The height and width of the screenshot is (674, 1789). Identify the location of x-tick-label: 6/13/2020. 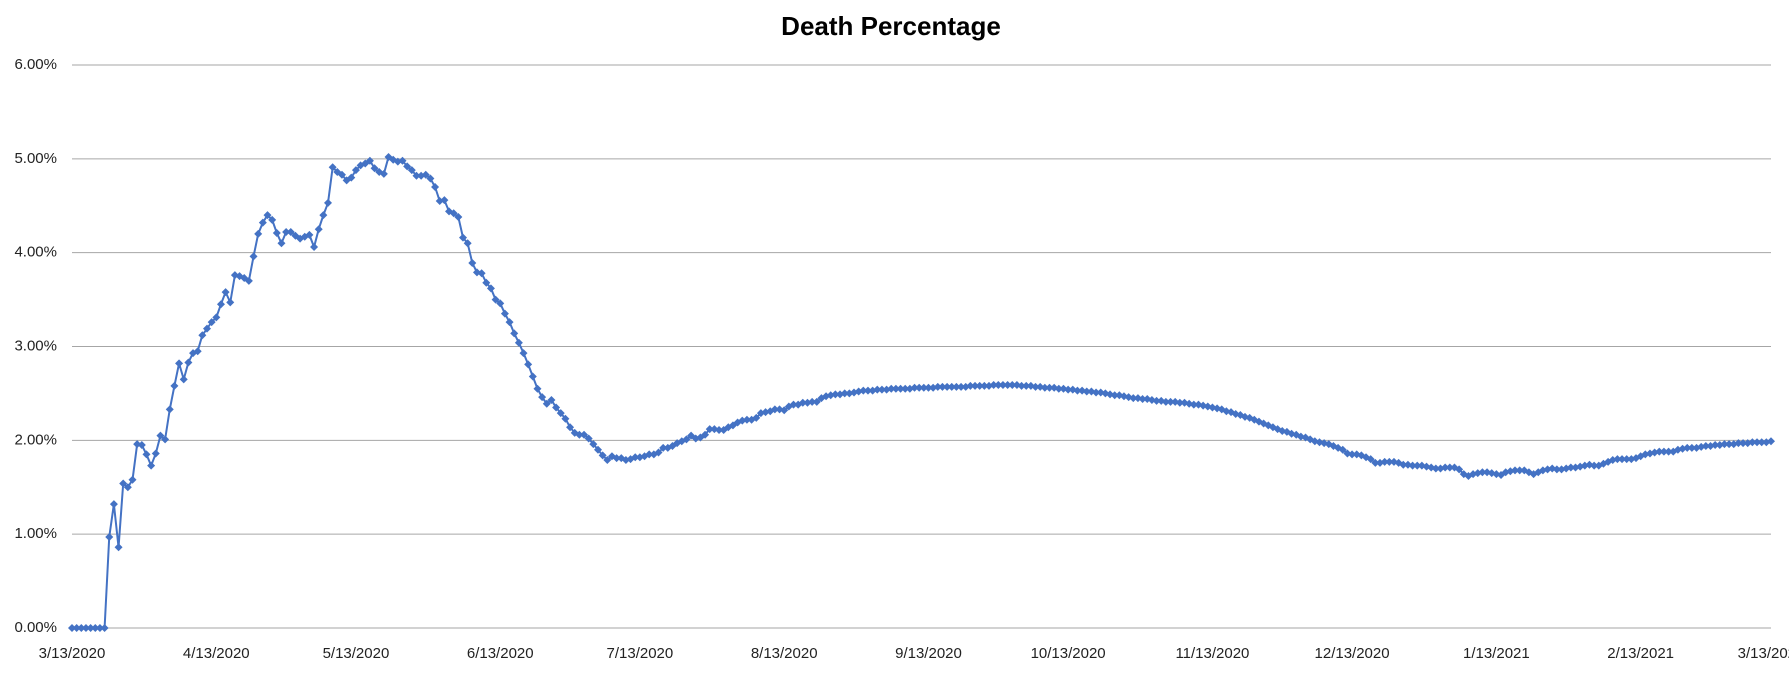
(500, 653).